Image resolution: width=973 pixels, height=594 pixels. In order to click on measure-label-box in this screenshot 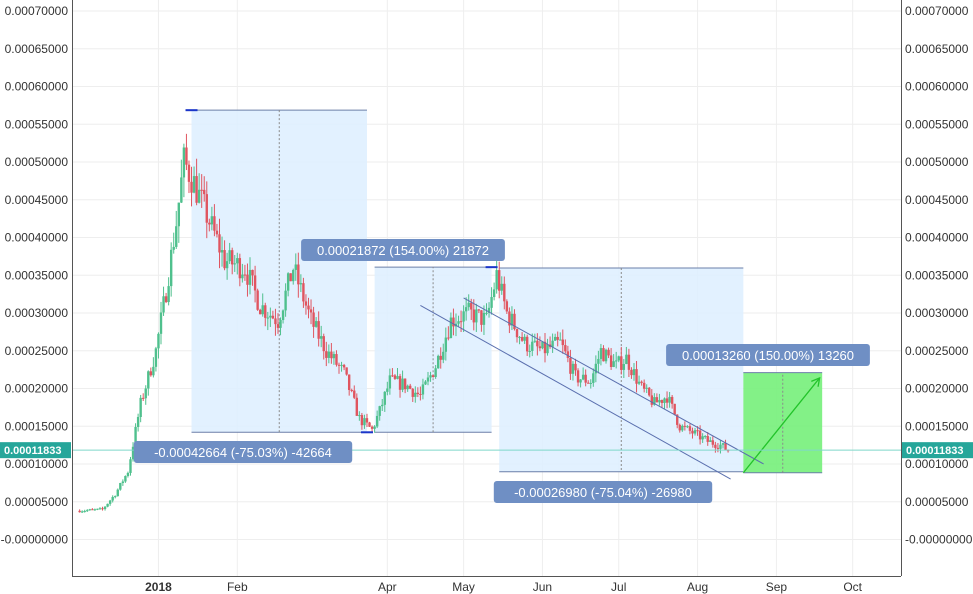, I will do `click(603, 492)`.